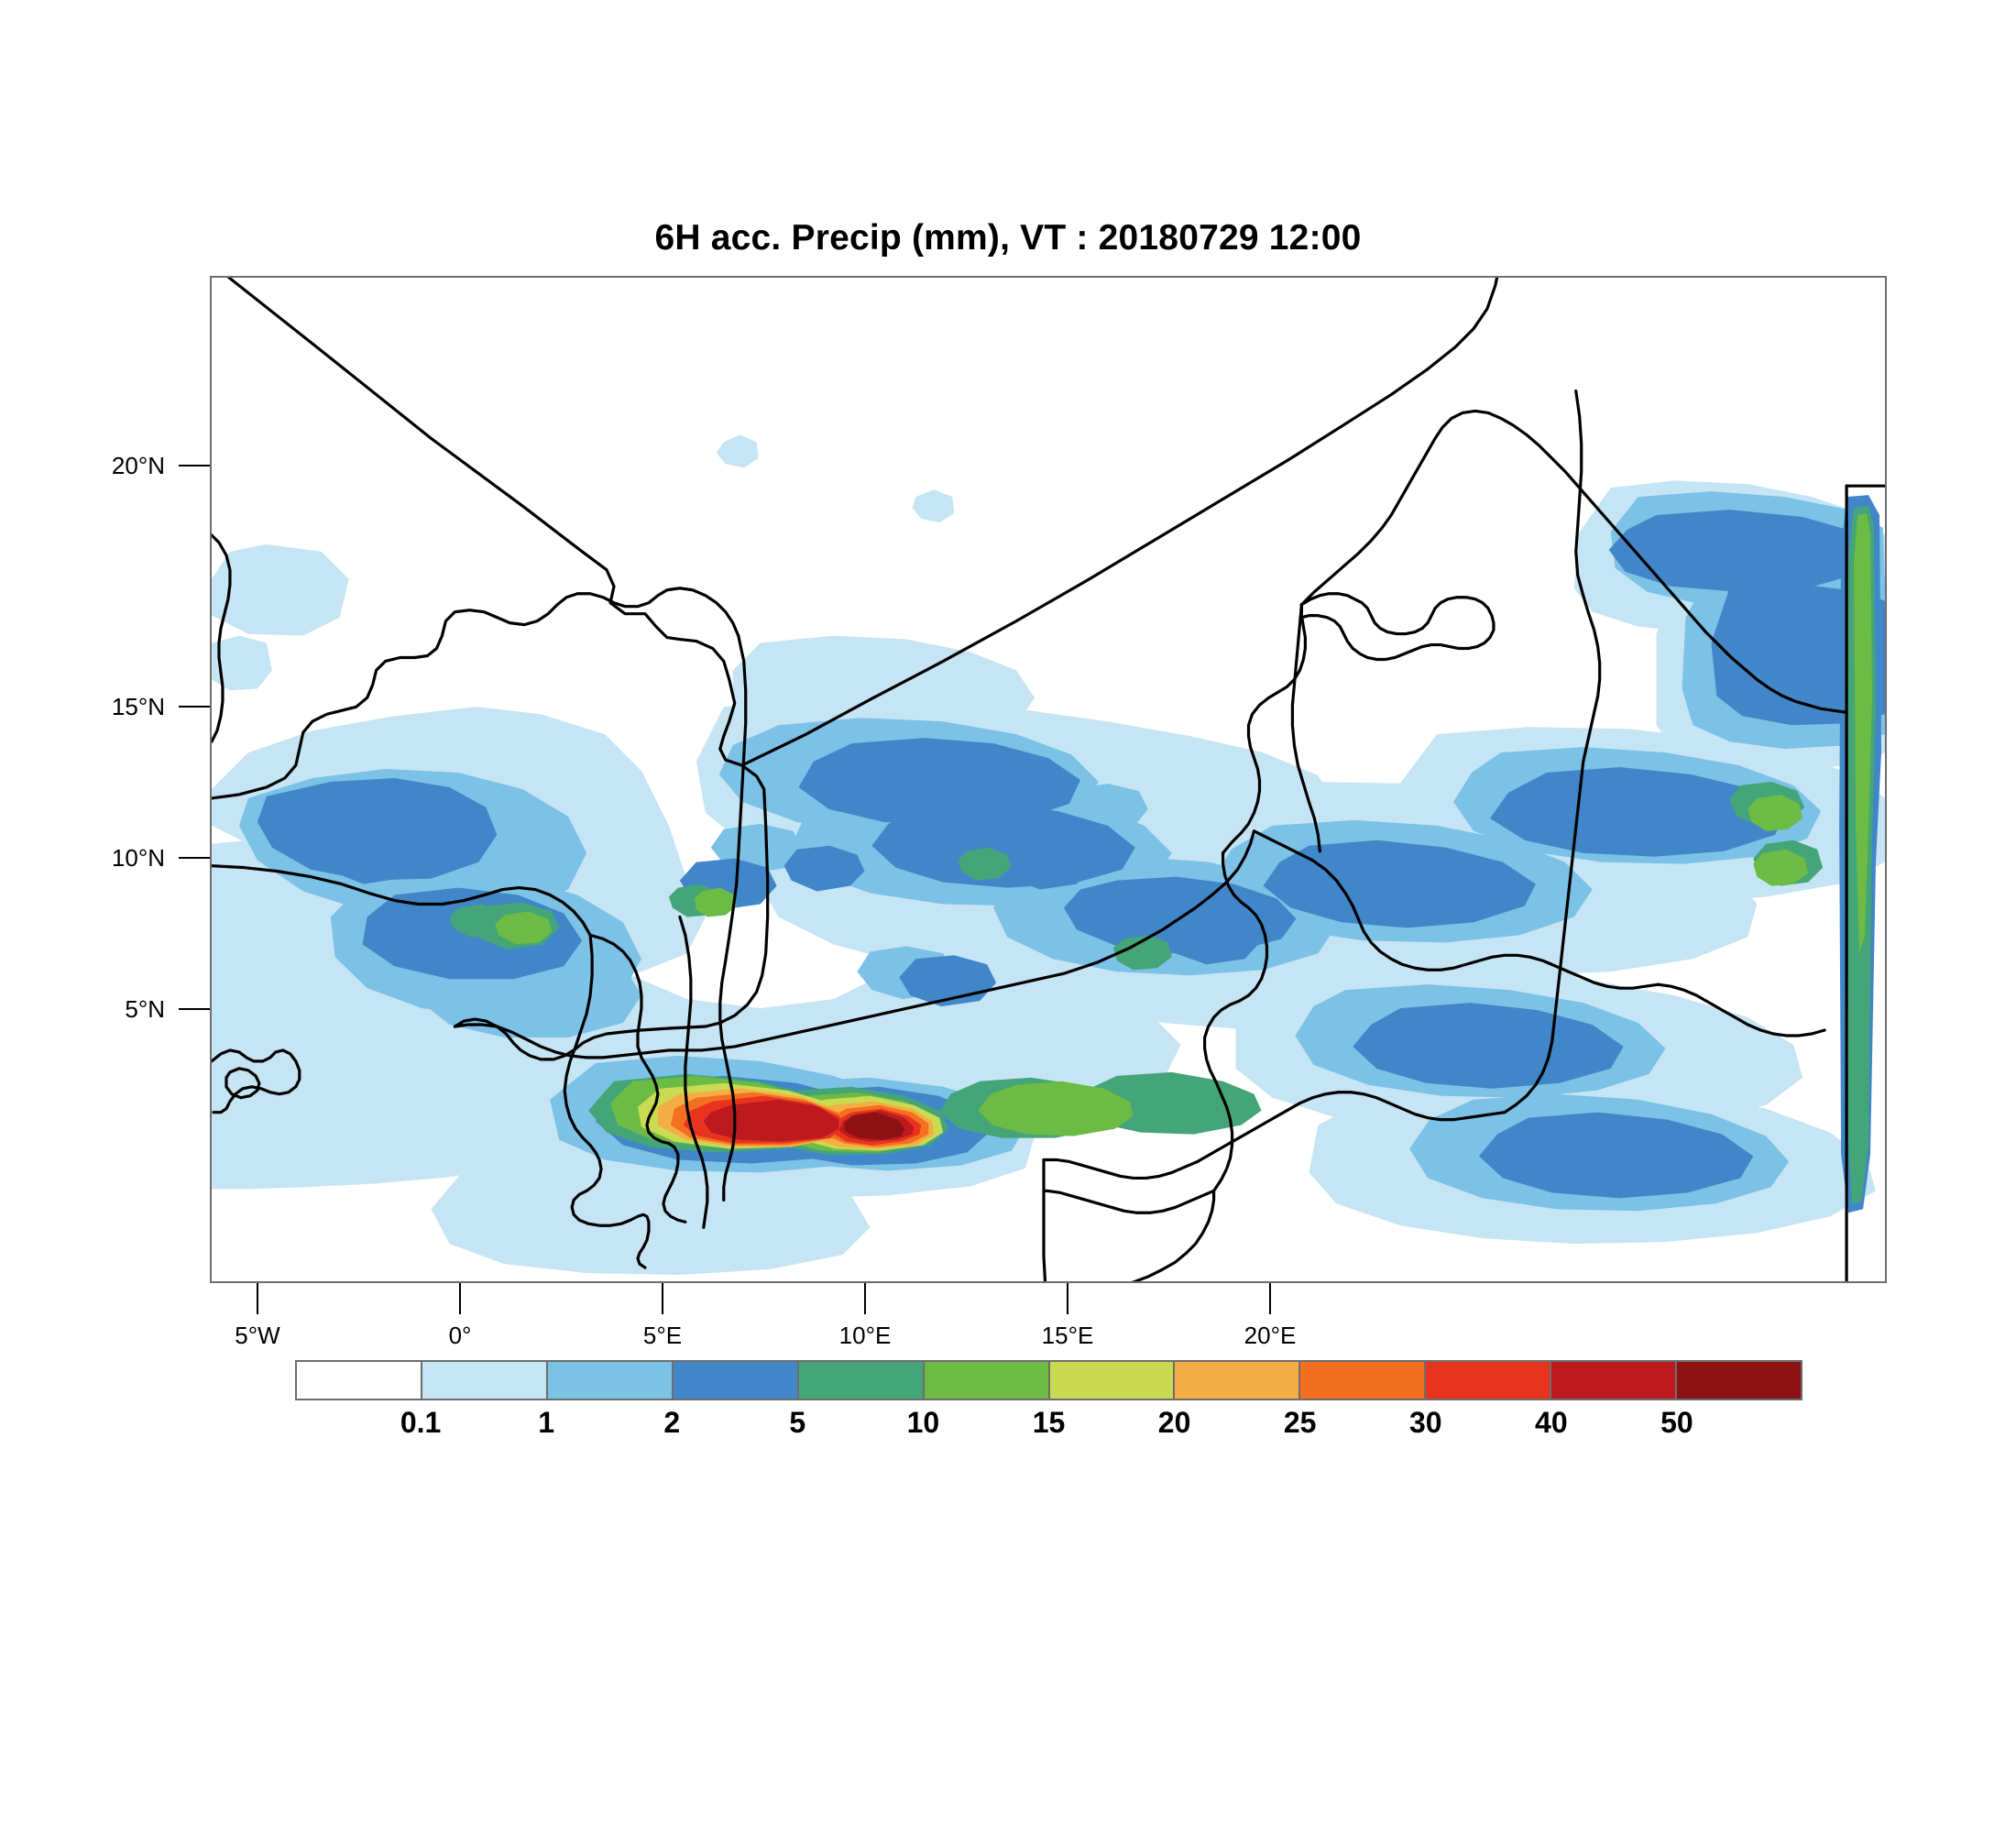 The height and width of the screenshot is (1833, 2016). Describe the element at coordinates (1676, 1422) in the screenshot. I see `colorbar-tick-50: 50` at that location.